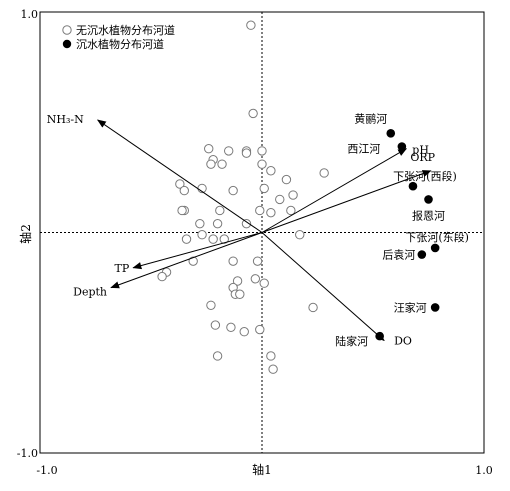  I want to click on vector-label: NH₃-N, so click(65, 119).